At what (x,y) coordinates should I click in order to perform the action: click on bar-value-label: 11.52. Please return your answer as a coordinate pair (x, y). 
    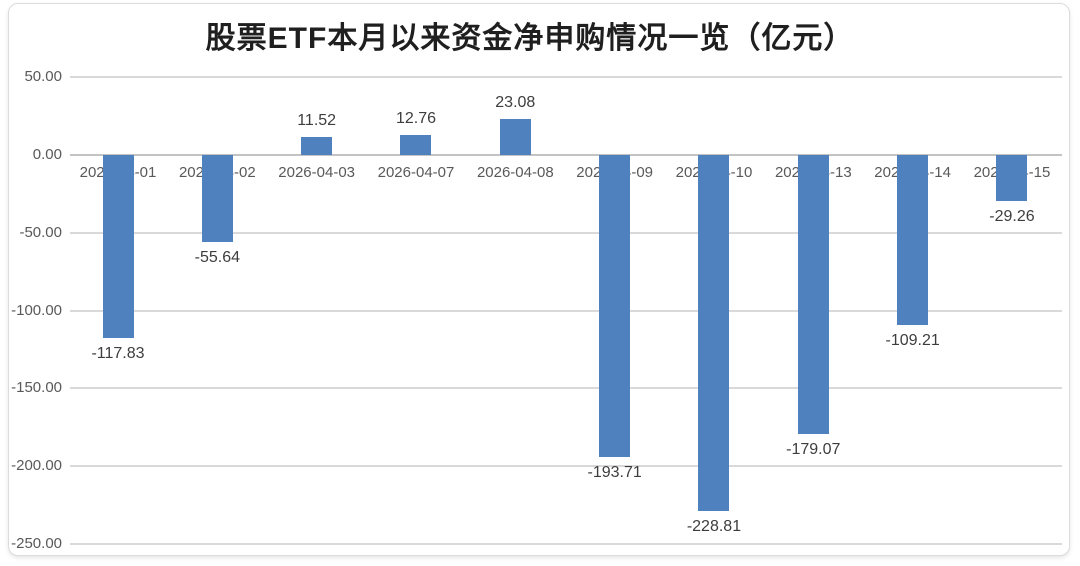
    Looking at the image, I should click on (317, 121).